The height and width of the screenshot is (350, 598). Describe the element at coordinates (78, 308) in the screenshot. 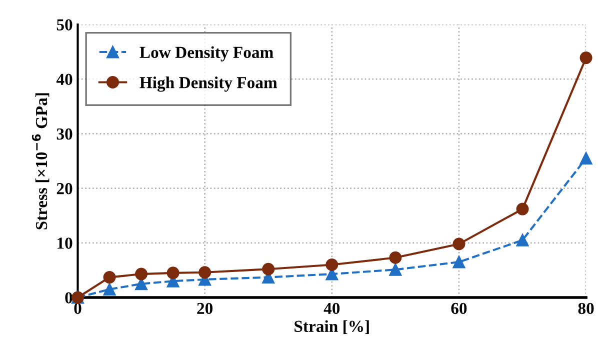

I see `x-tick-label: 0` at that location.